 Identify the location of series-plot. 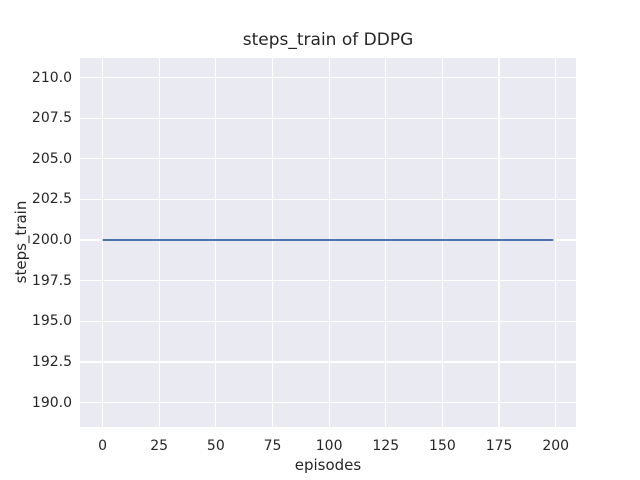
(328, 240).